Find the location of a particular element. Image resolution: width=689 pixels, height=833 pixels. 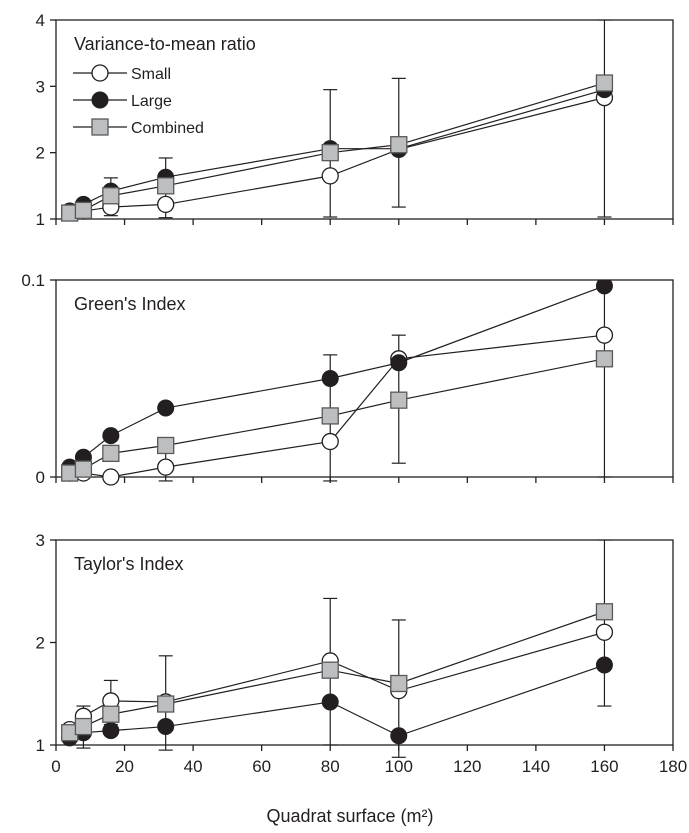

x-tick-label: 100 is located at coordinates (399, 766).